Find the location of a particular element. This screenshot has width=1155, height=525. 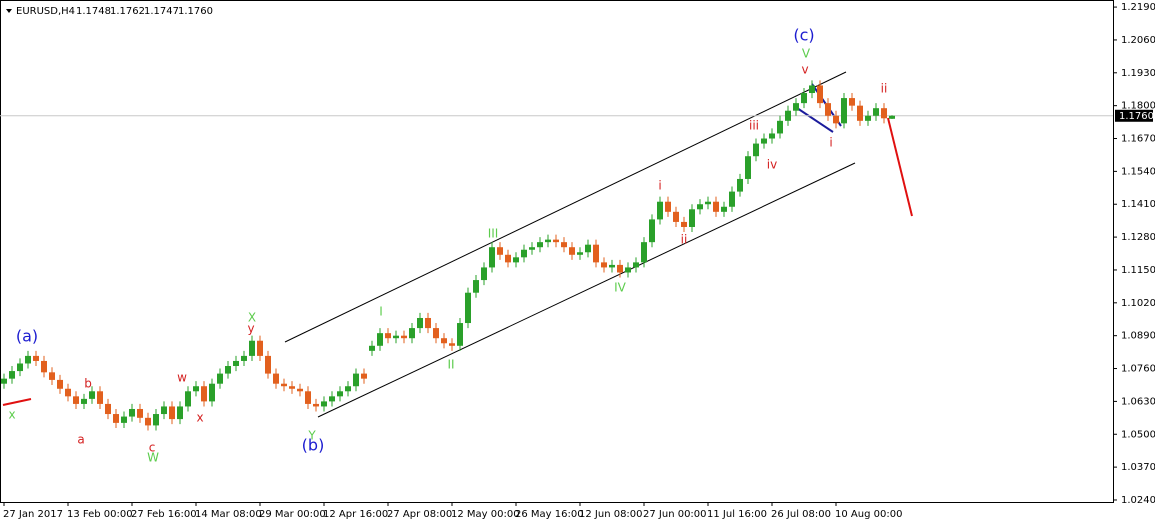

y-tick-label: 1.2060 is located at coordinates (1138, 40).